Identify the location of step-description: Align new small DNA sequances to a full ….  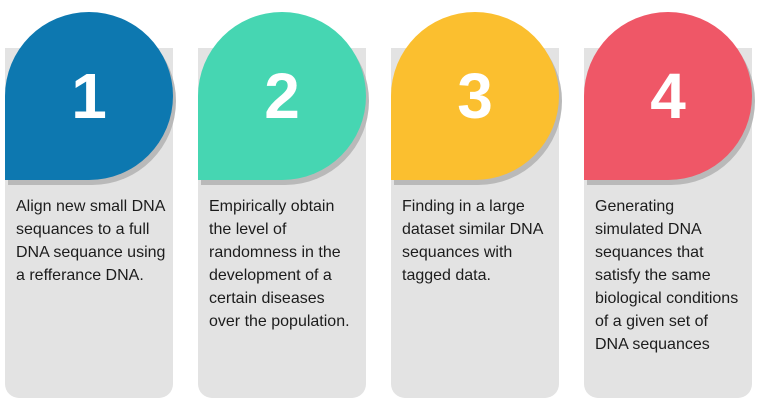
(91, 241).